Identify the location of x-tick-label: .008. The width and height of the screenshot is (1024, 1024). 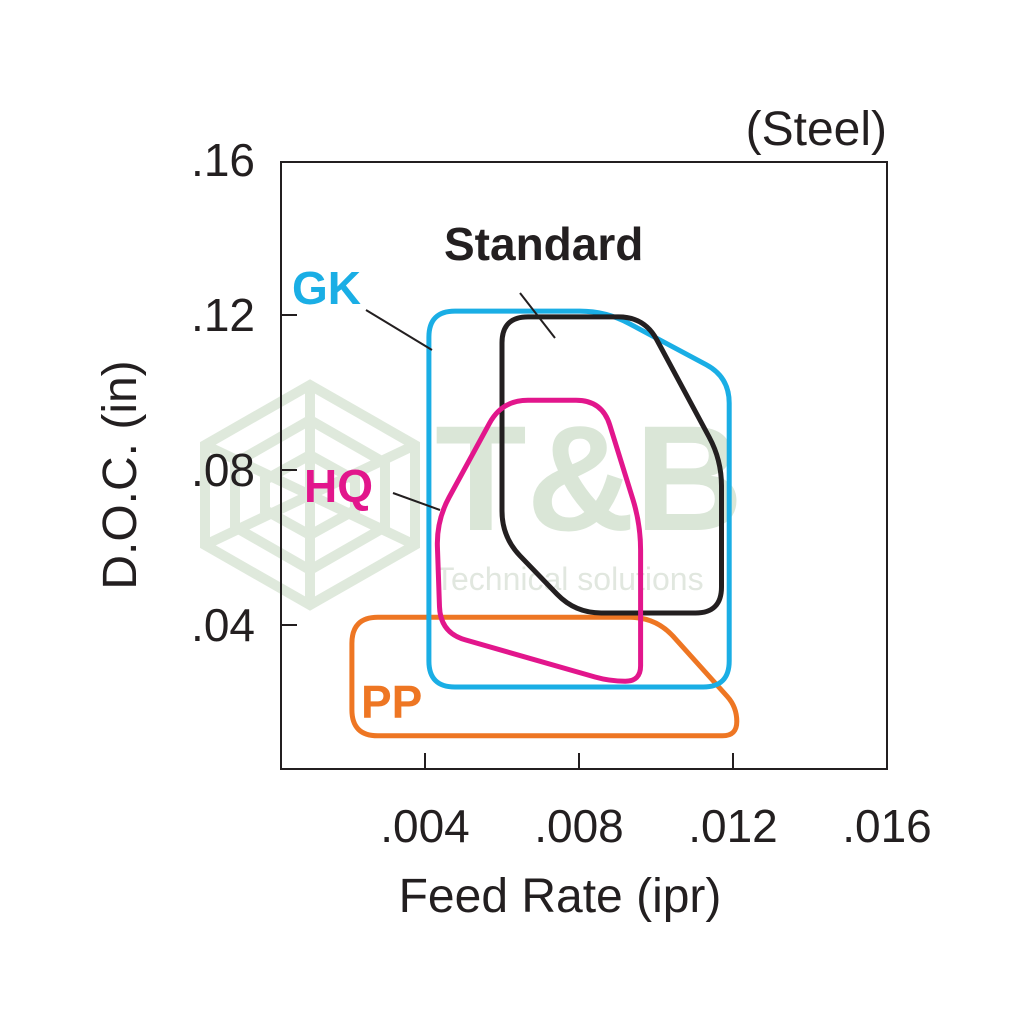
(579, 826).